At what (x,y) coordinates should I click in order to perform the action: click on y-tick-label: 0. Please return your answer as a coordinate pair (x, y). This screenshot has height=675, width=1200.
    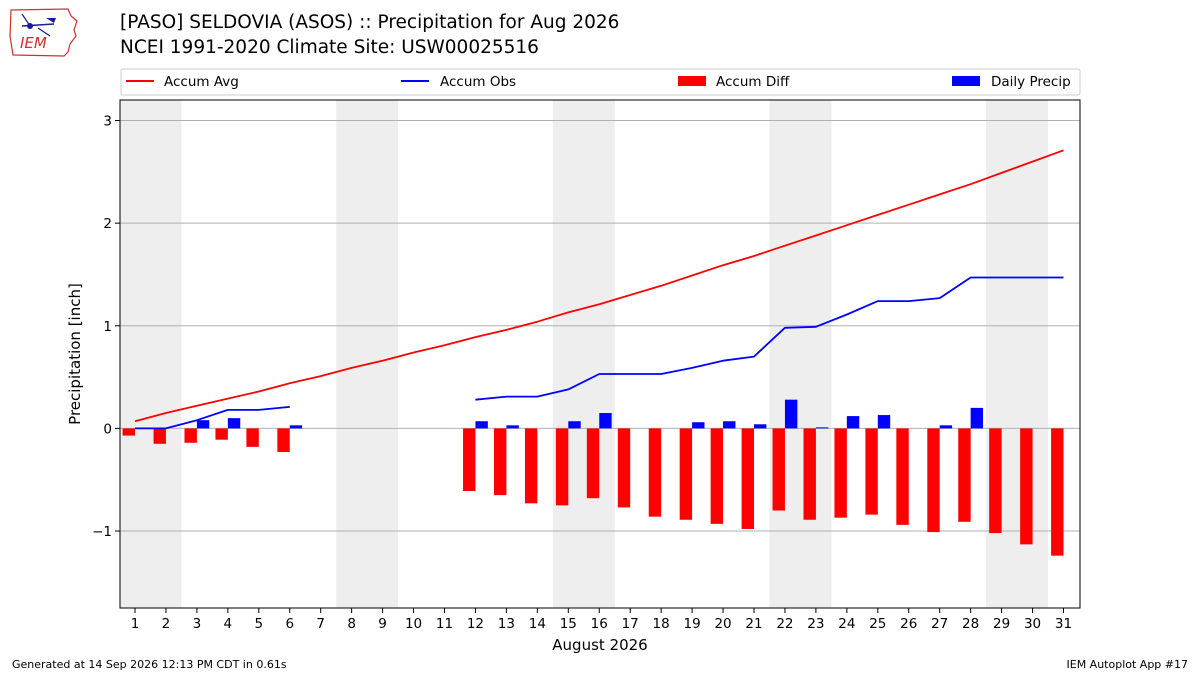
    Looking at the image, I should click on (107, 429).